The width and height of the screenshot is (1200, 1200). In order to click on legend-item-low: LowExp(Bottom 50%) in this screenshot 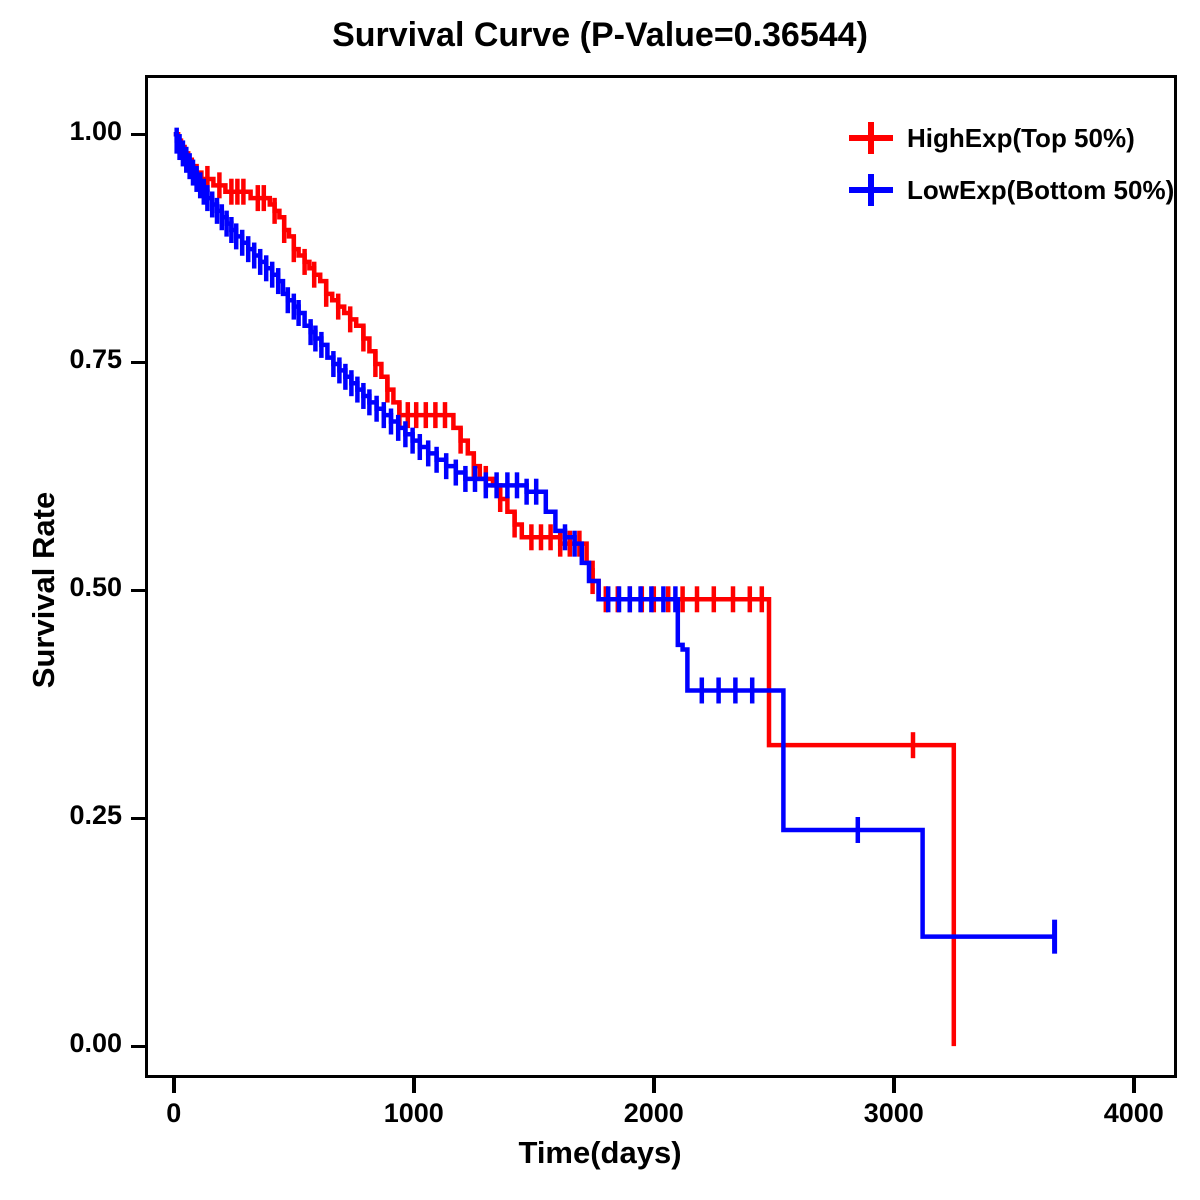, I will do `click(1015, 190)`.